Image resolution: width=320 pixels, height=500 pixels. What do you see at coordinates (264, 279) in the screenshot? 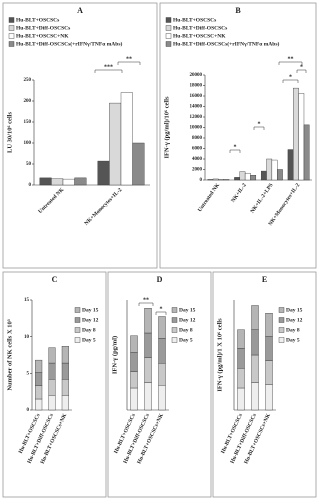
I see `panel-label: E` at bounding box center [264, 279].